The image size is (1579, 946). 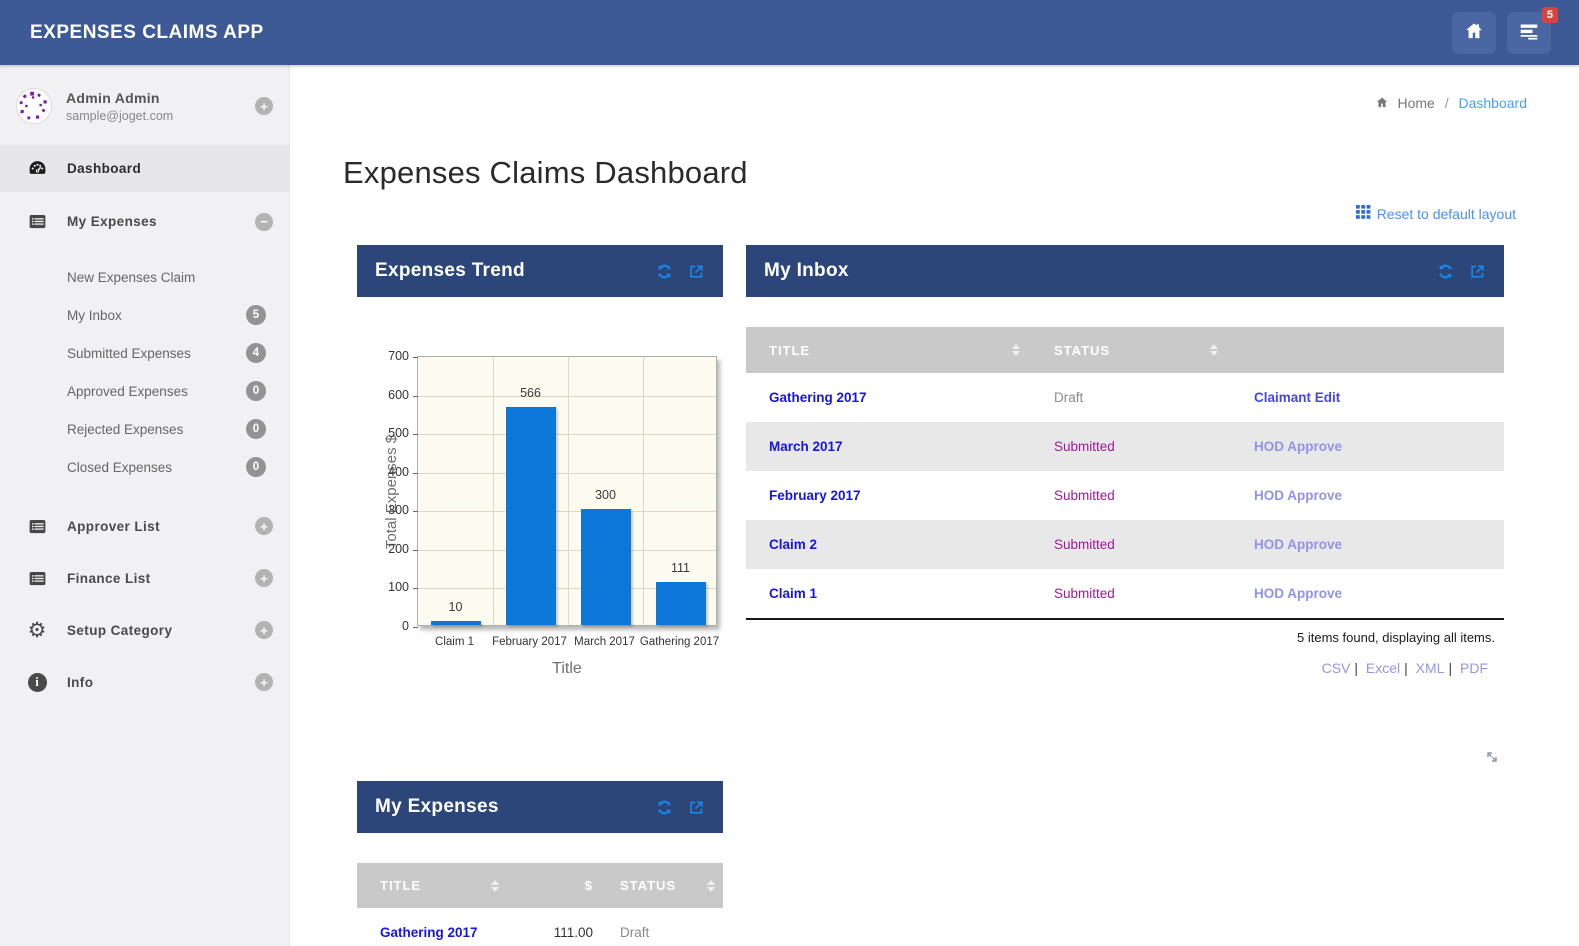 What do you see at coordinates (1549, 14) in the screenshot?
I see `inbox-count-badge: 5` at bounding box center [1549, 14].